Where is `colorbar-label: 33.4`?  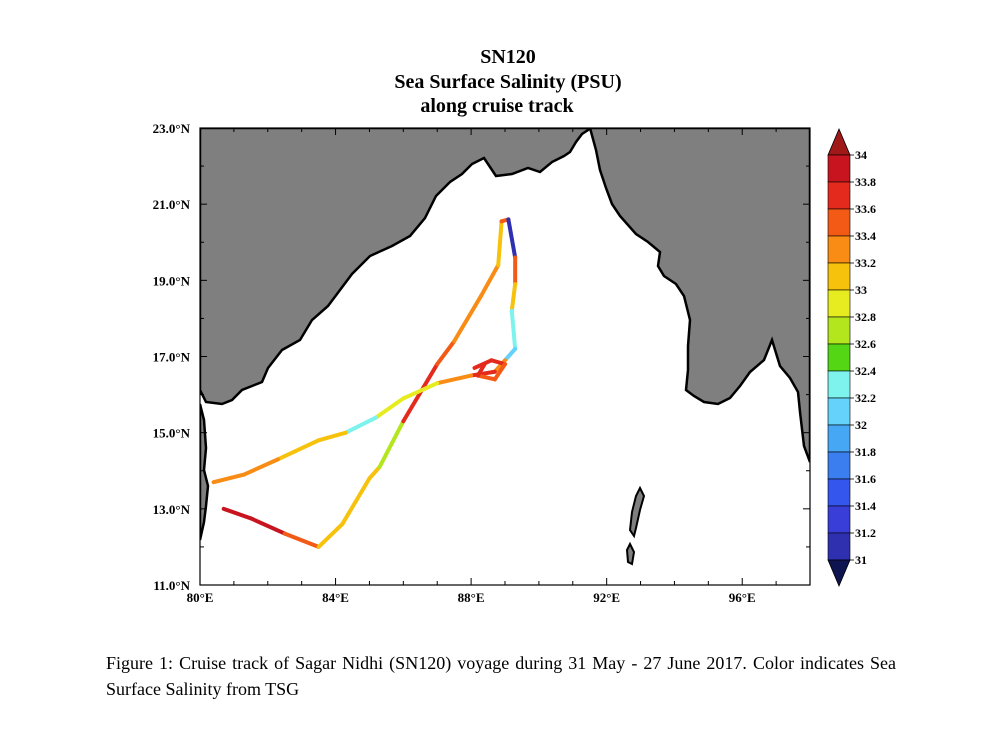 colorbar-label: 33.4 is located at coordinates (865, 236).